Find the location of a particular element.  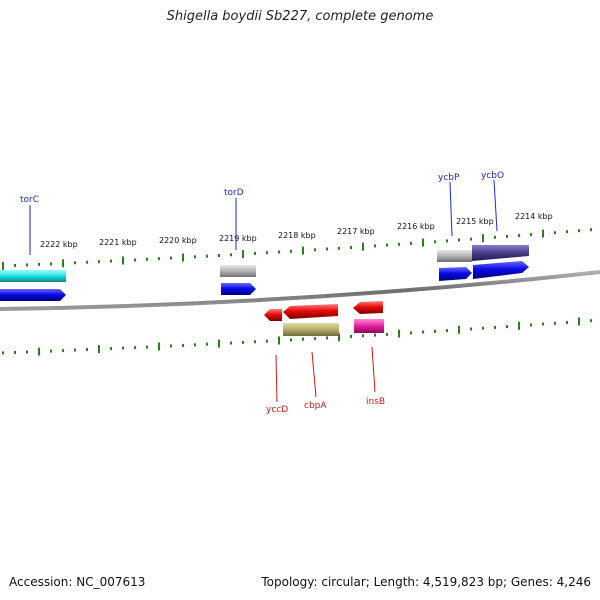

gene-label-ycbO: ycbO is located at coordinates (492, 176).